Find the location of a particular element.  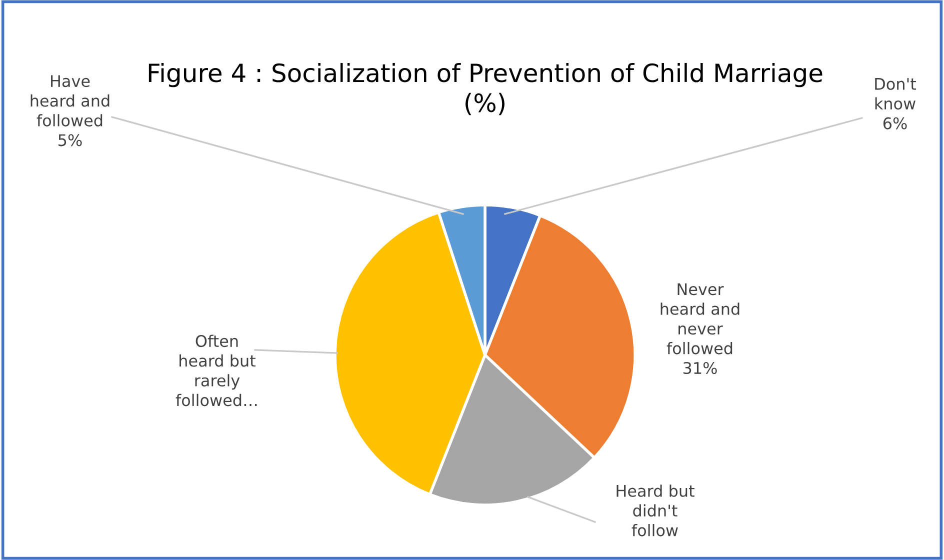

data-label: 5% is located at coordinates (70, 140).